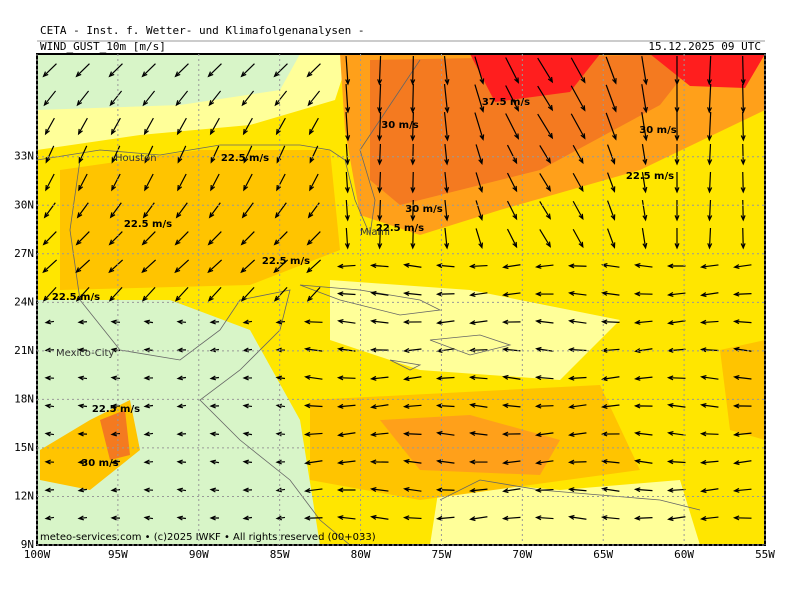  I want to click on lon-tick-label: 85W, so click(280, 554).